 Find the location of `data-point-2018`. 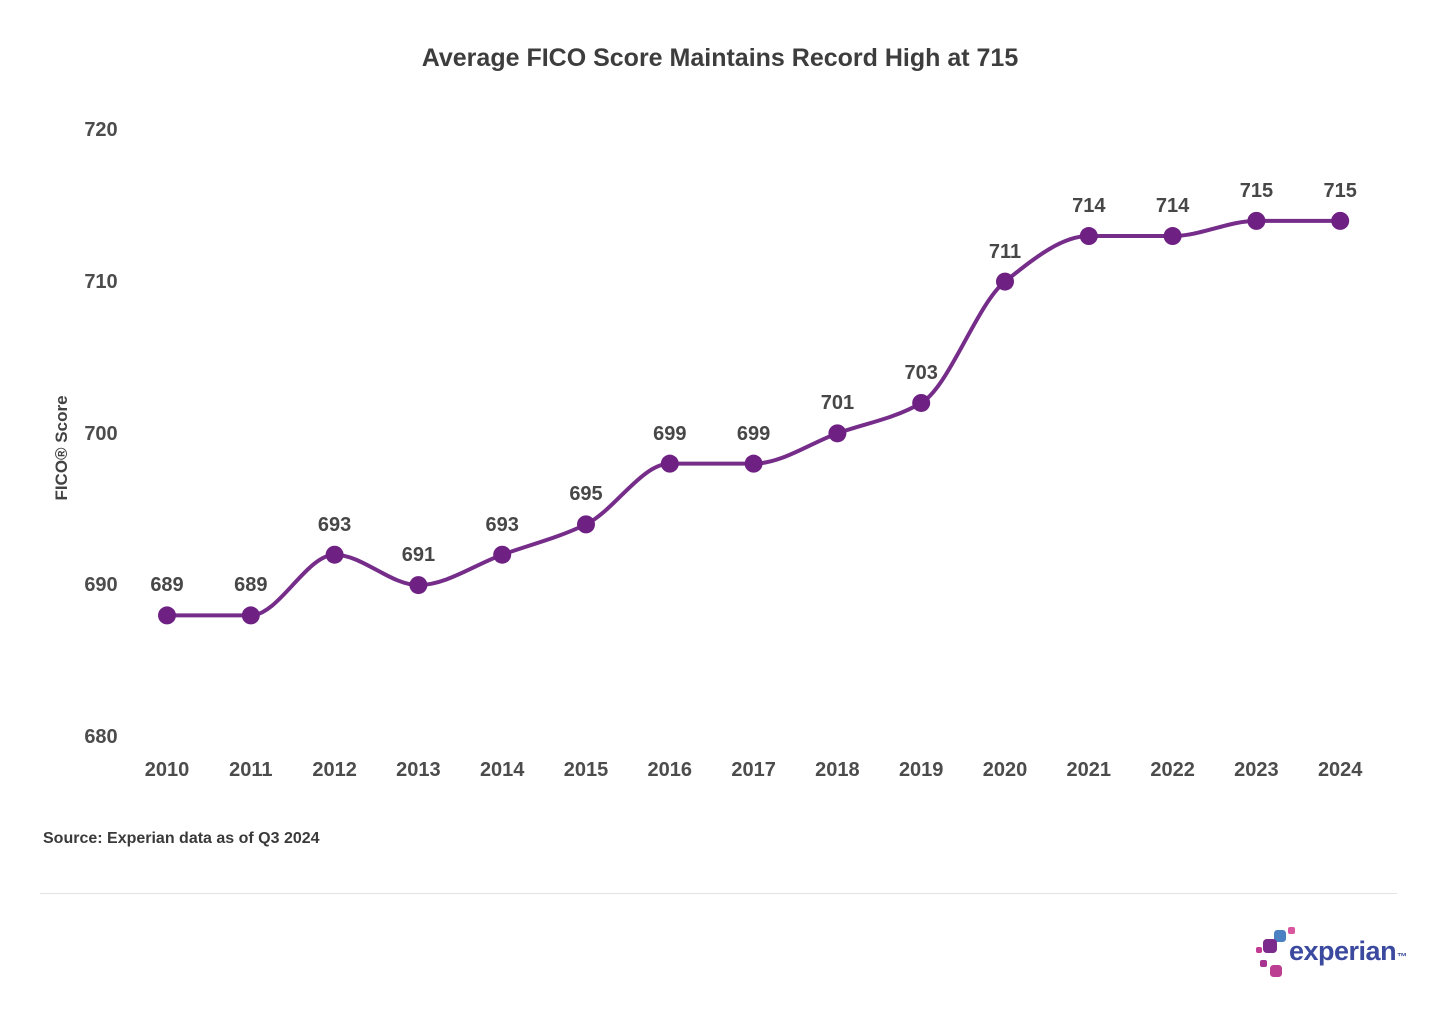

data-point-2018 is located at coordinates (837, 433).